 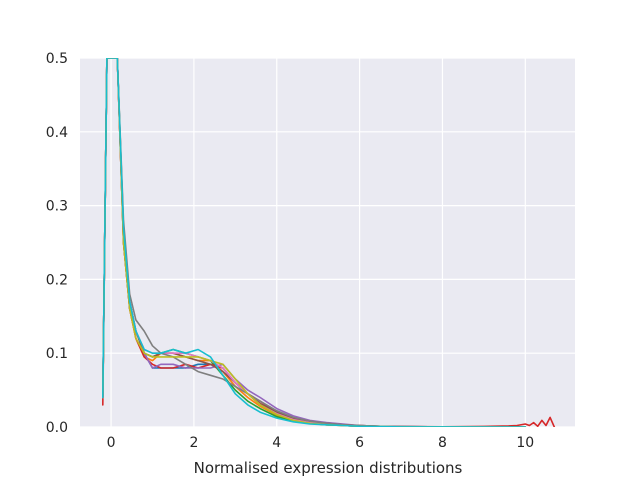 What do you see at coordinates (57, 428) in the screenshot?
I see `y-tick-label: 0.0` at bounding box center [57, 428].